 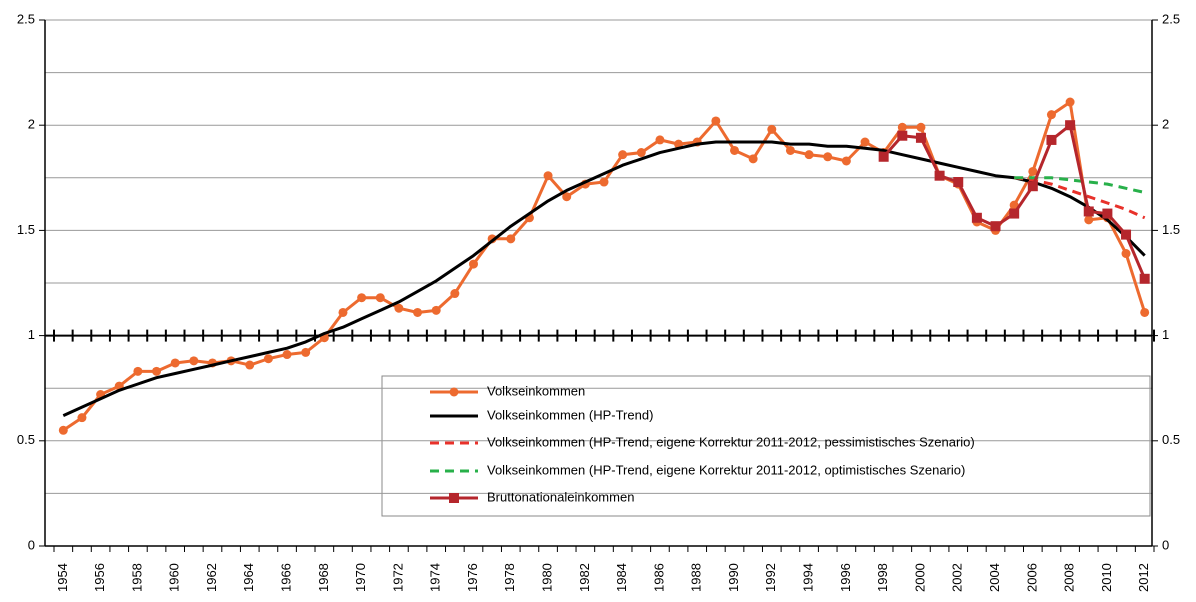 What do you see at coordinates (31, 334) in the screenshot?
I see `y-tick-label: 1` at bounding box center [31, 334].